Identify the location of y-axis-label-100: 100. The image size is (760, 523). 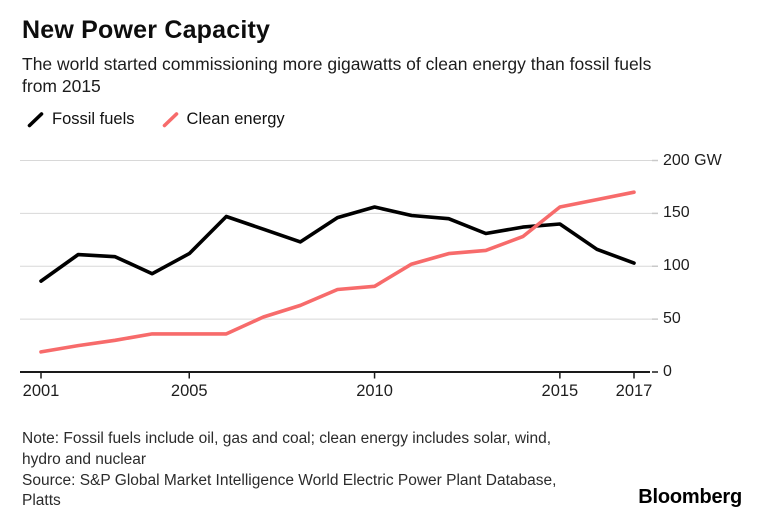
(676, 266).